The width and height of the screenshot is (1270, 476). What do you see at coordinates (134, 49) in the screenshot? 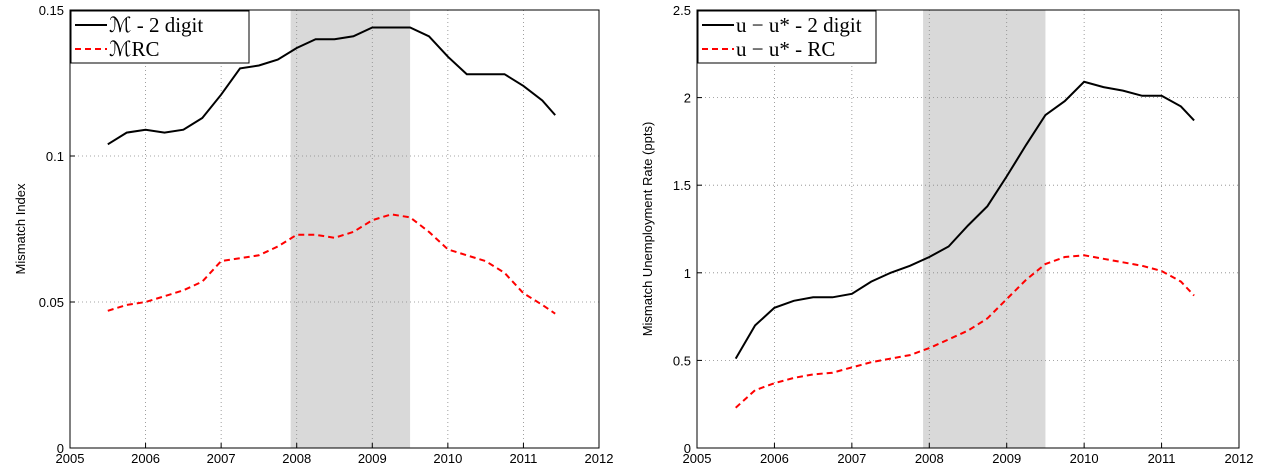
I see `legend-label: ℳRC` at bounding box center [134, 49].